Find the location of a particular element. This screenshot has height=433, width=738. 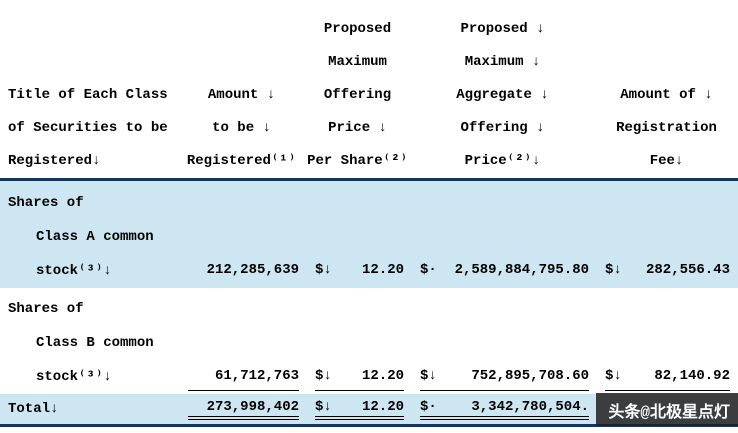

header-cell: to be ↓ is located at coordinates (241, 128).